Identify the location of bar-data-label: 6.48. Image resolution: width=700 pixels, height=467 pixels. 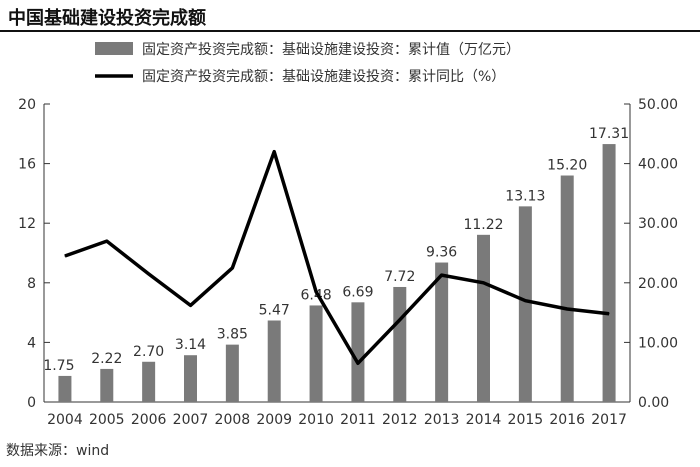
(315, 295).